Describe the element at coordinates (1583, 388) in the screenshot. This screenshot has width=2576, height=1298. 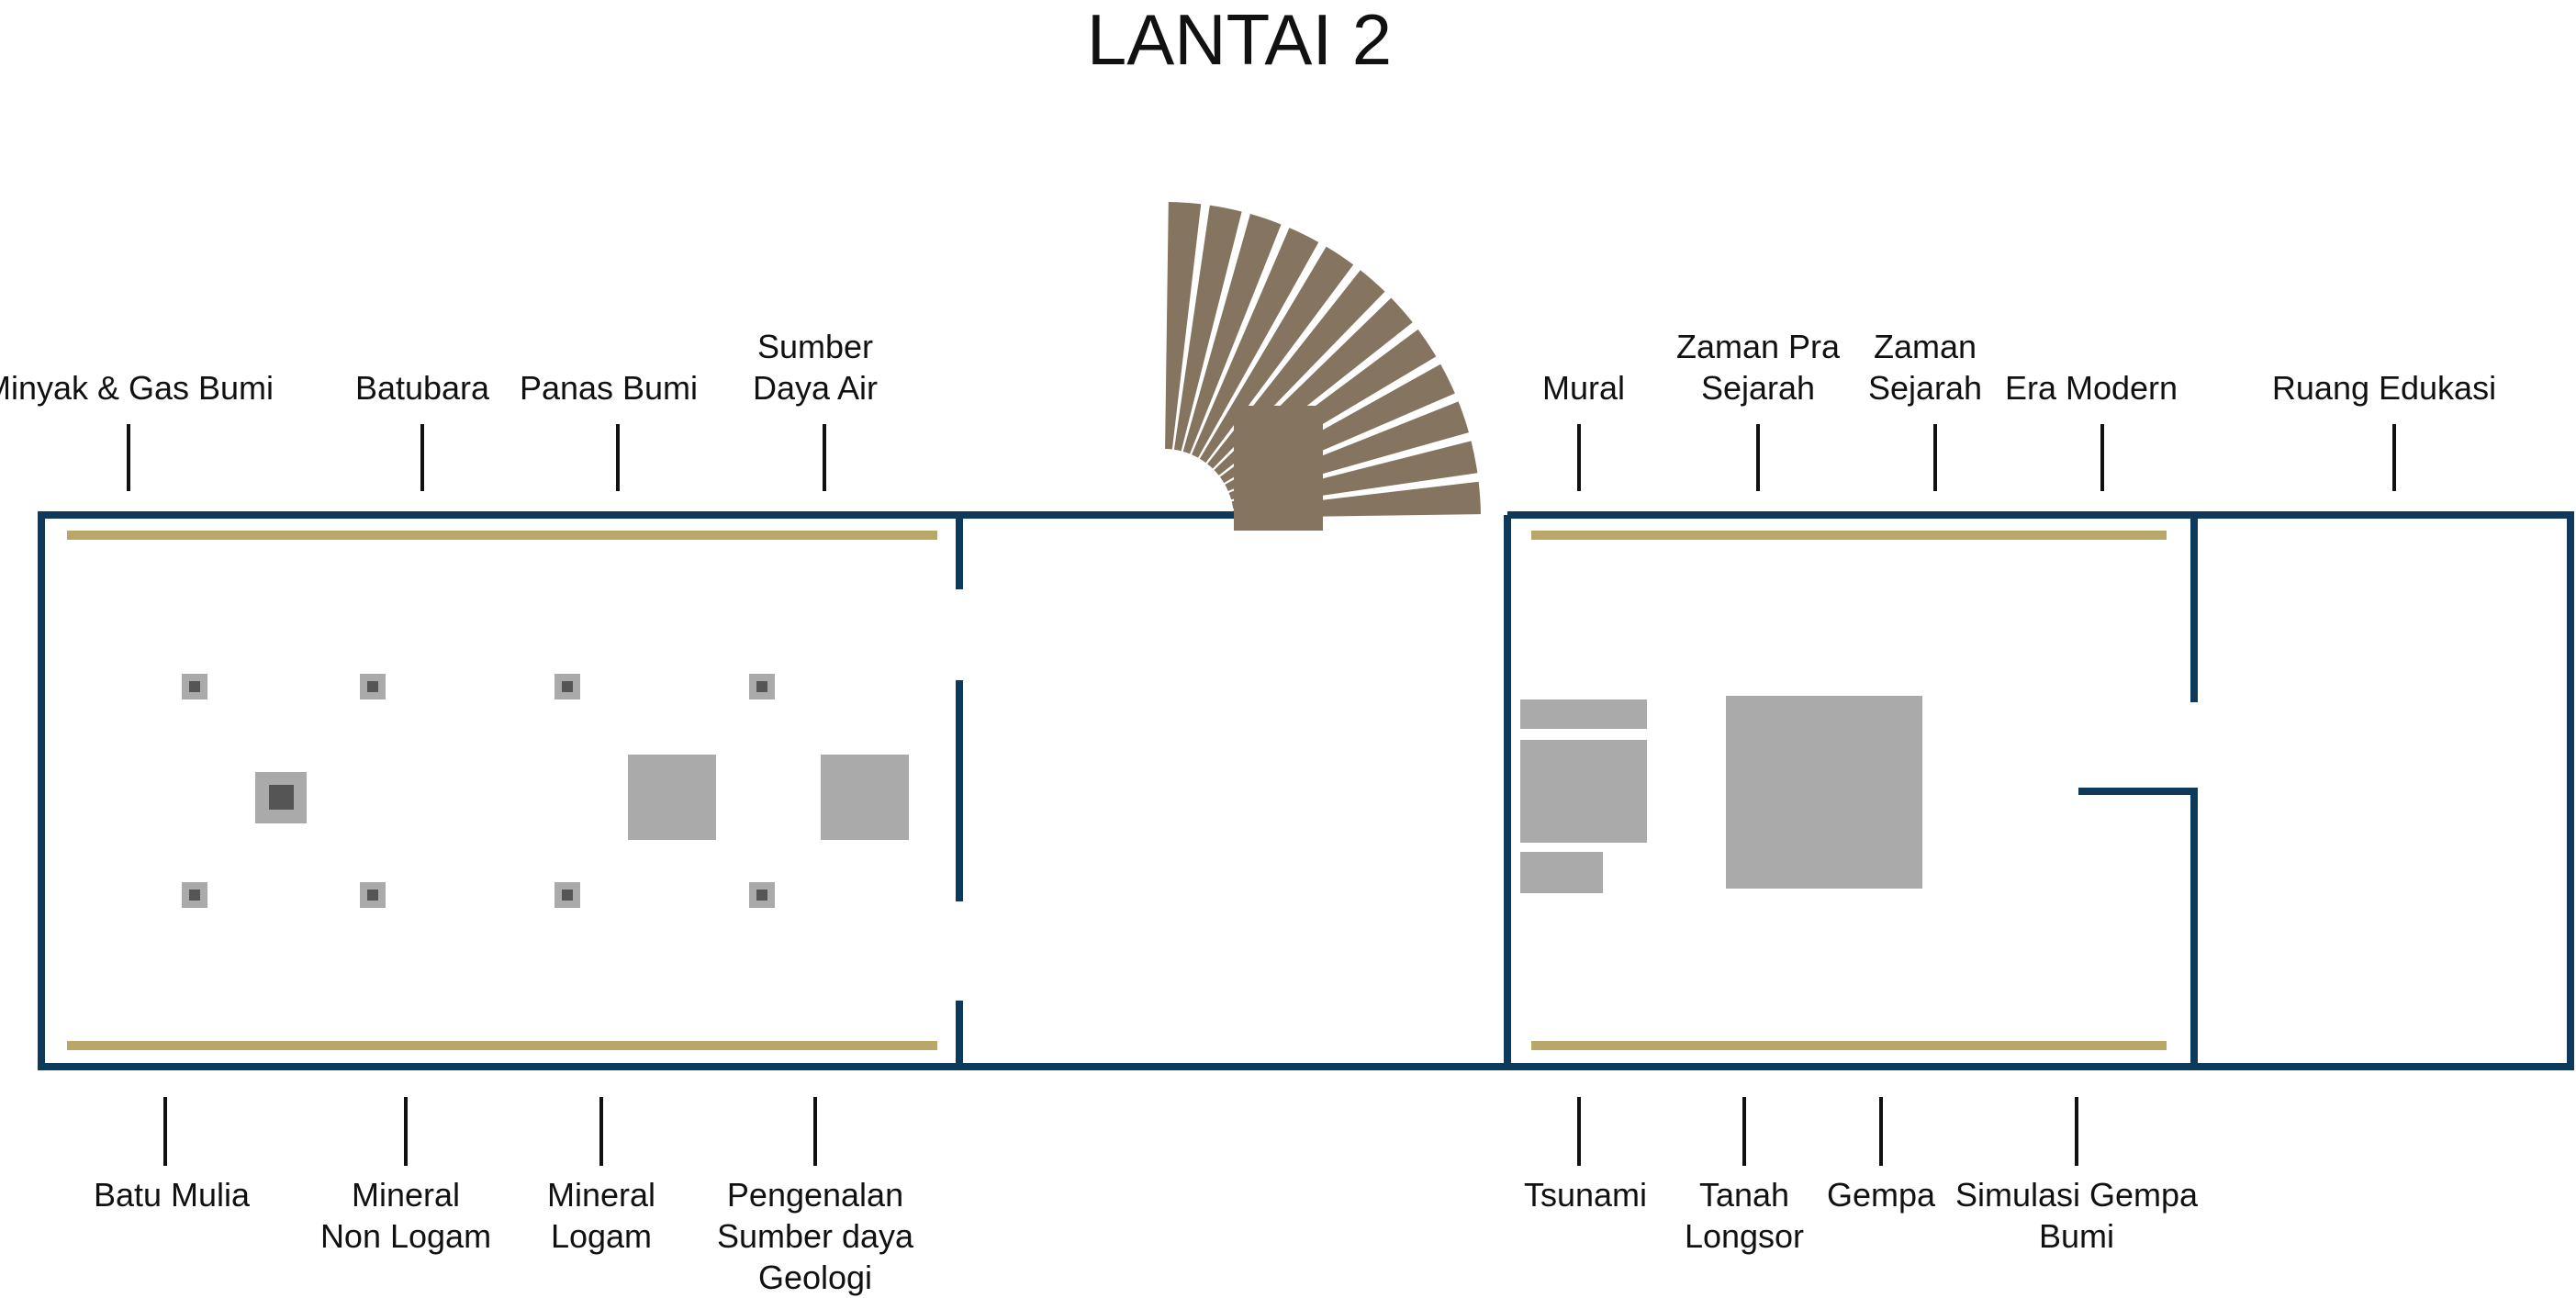
I see `room-label: Mural` at that location.